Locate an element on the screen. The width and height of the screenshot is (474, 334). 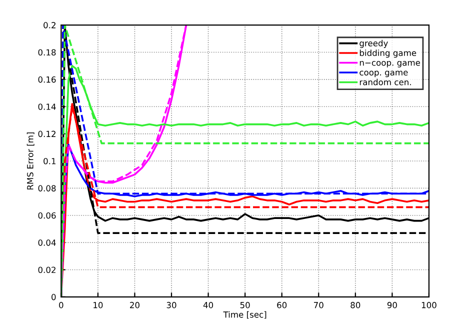
y-tick-label: 0.06 is located at coordinates (47, 215).